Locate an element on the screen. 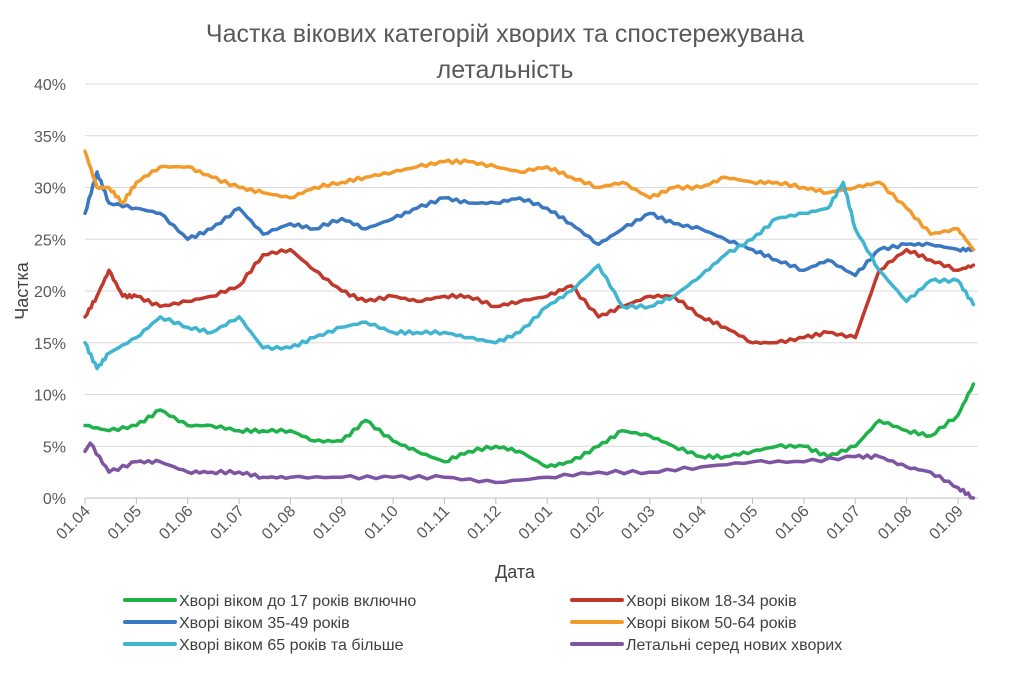 This screenshot has height=676, width=1012. y-tick-label: 5% is located at coordinates (54, 447).